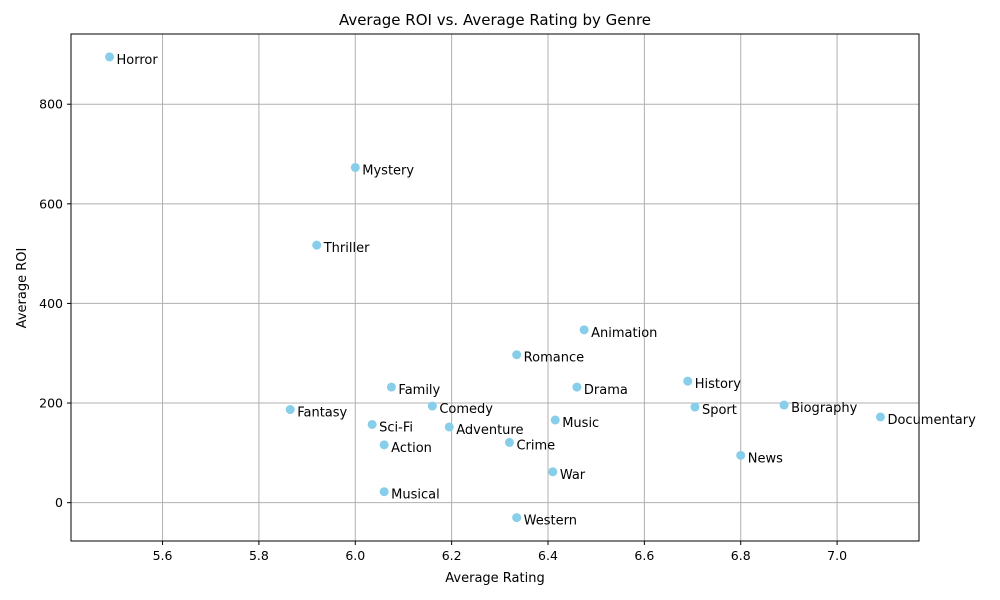  Describe the element at coordinates (452, 555) in the screenshot. I see `x-tick-label: 6.2` at that location.